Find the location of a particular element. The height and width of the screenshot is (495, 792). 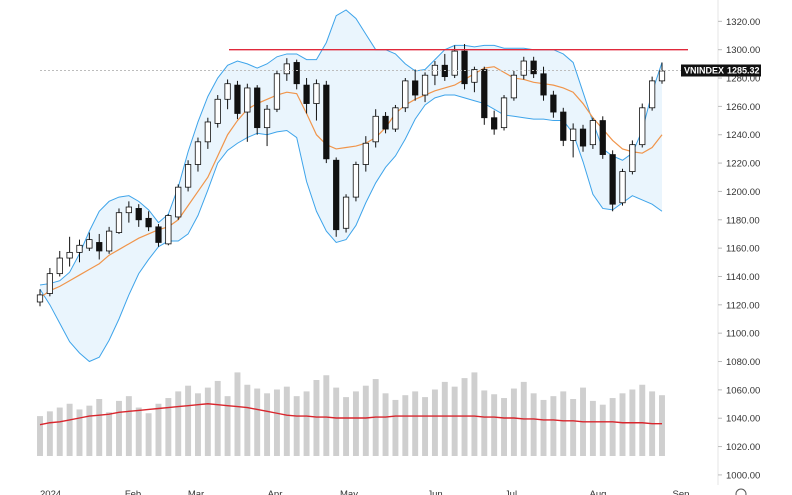

time-axis: 2024 Feb Mar Apr May Jun Jul Aug Sep is located at coordinates (364, 492).